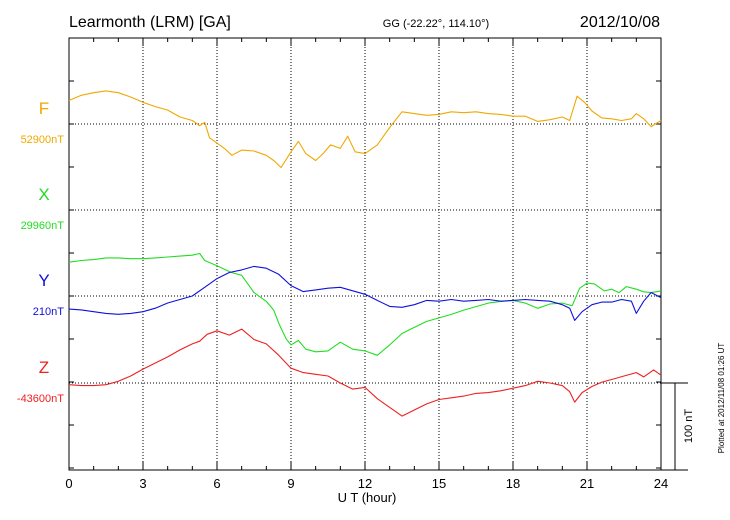  Describe the element at coordinates (365, 293) in the screenshot. I see `series-line-y` at that location.